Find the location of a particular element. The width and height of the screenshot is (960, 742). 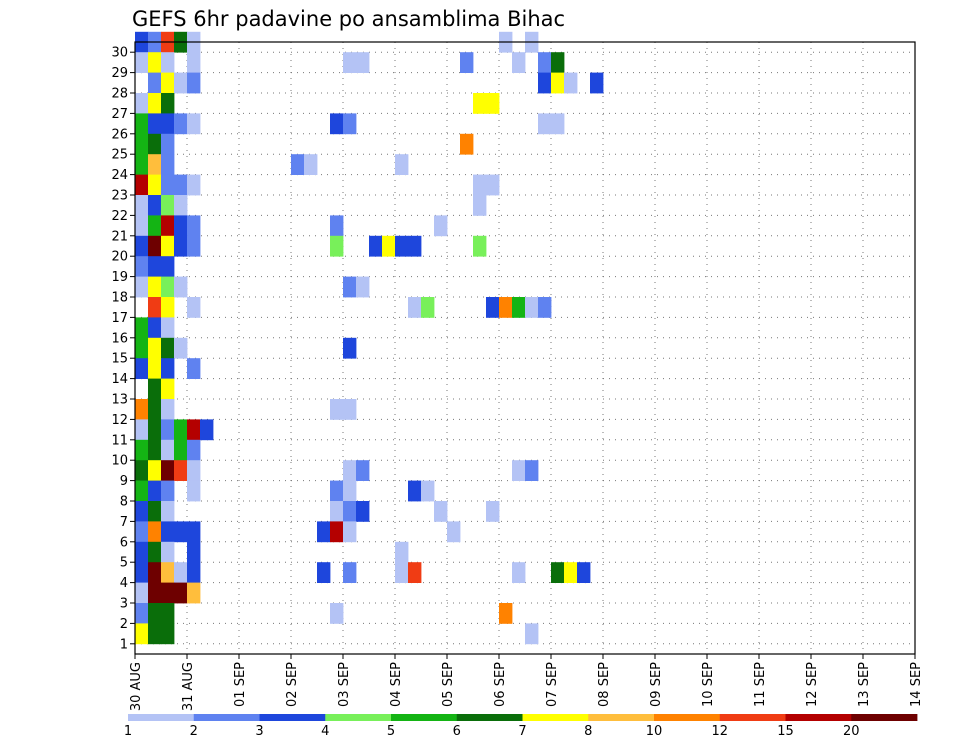

legend-label: 15 is located at coordinates (785, 731).